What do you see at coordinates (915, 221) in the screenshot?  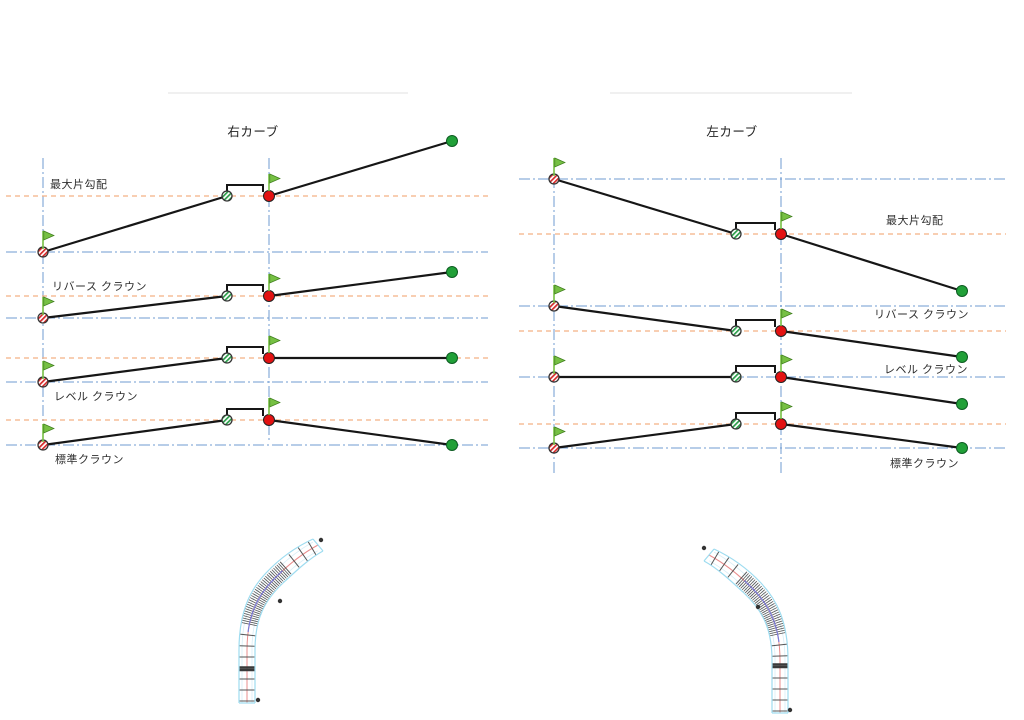 I see `row-label-max-superelevation-left: 最大片勾配` at bounding box center [915, 221].